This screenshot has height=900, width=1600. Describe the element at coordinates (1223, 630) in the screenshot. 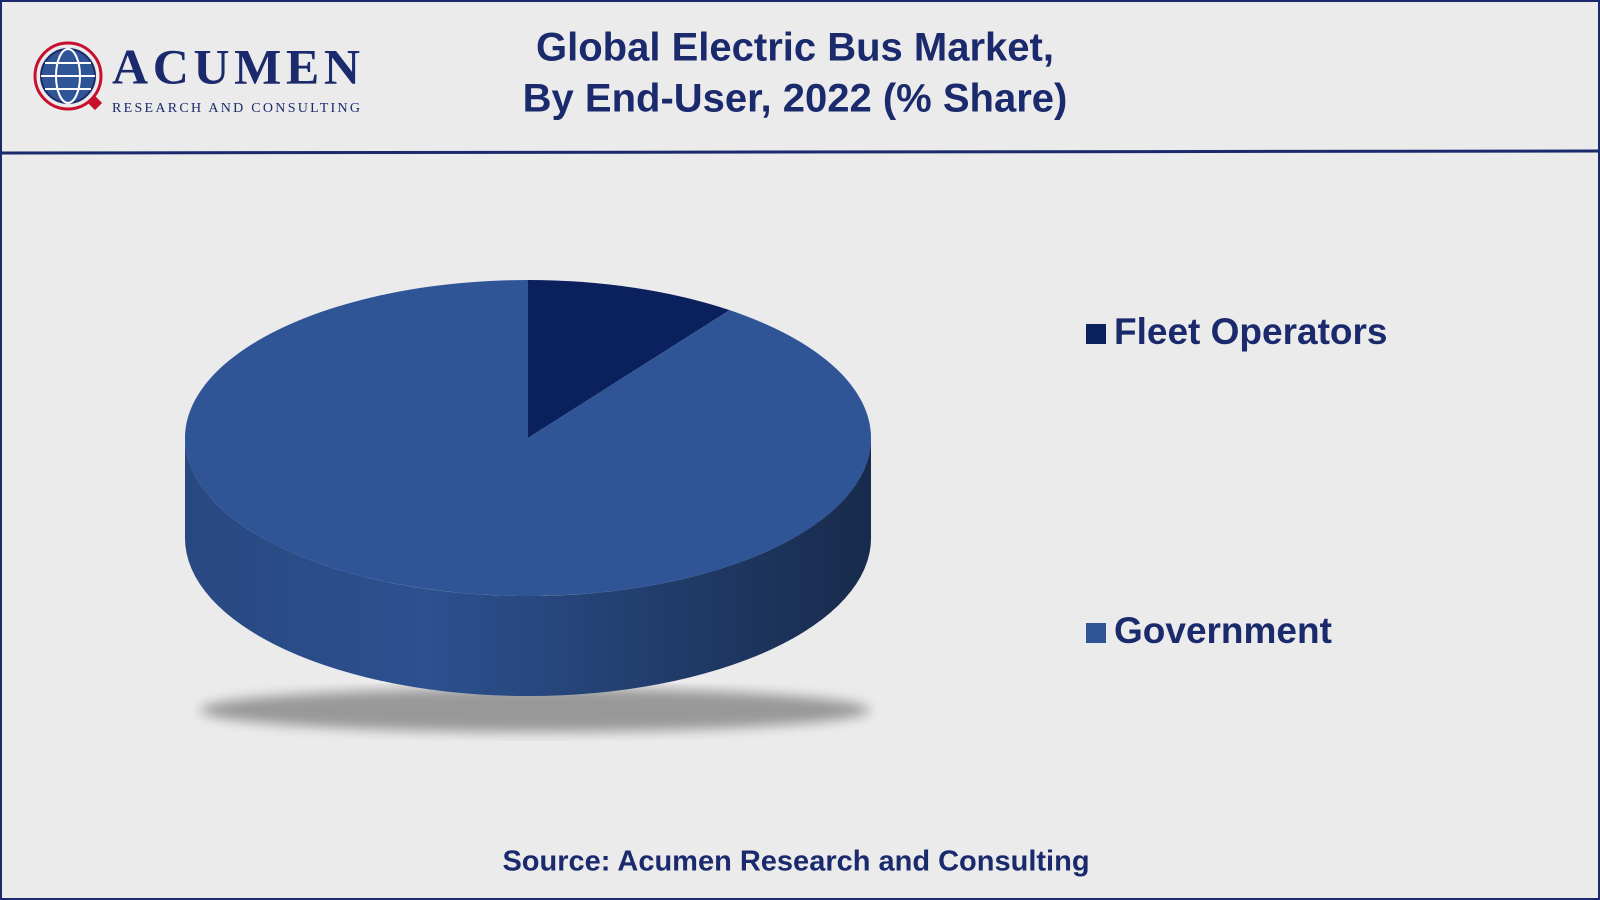

I see `legend-label: Government` at that location.